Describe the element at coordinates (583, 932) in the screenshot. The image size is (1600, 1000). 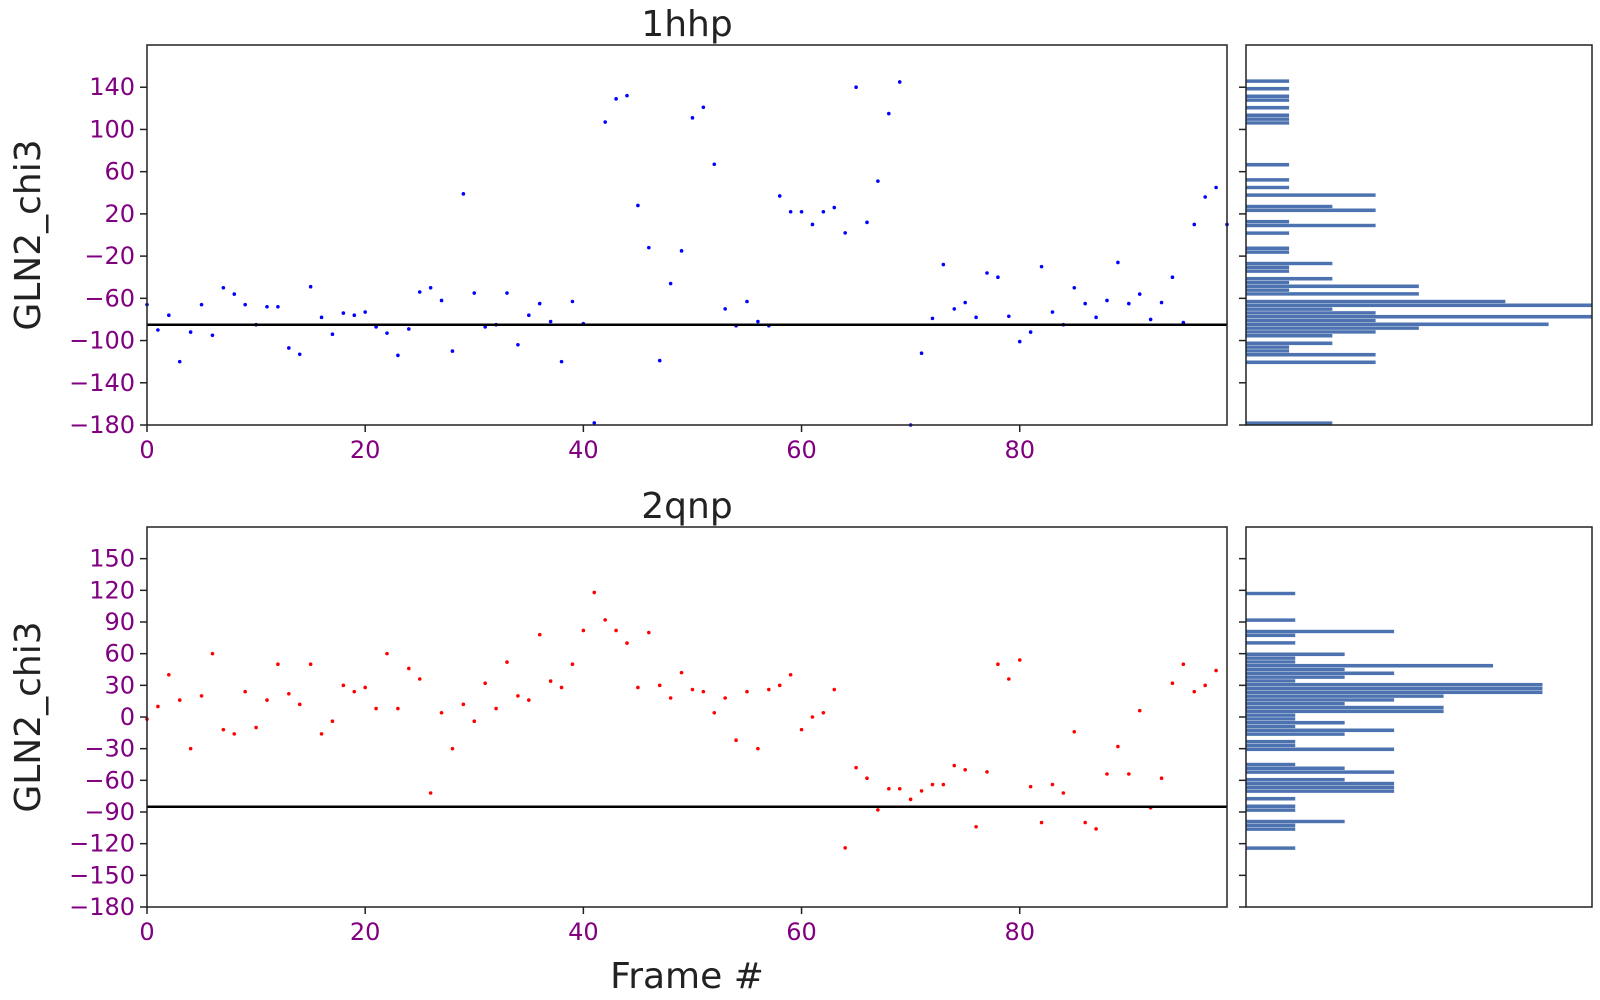
I see `x-tick-label: 40` at that location.